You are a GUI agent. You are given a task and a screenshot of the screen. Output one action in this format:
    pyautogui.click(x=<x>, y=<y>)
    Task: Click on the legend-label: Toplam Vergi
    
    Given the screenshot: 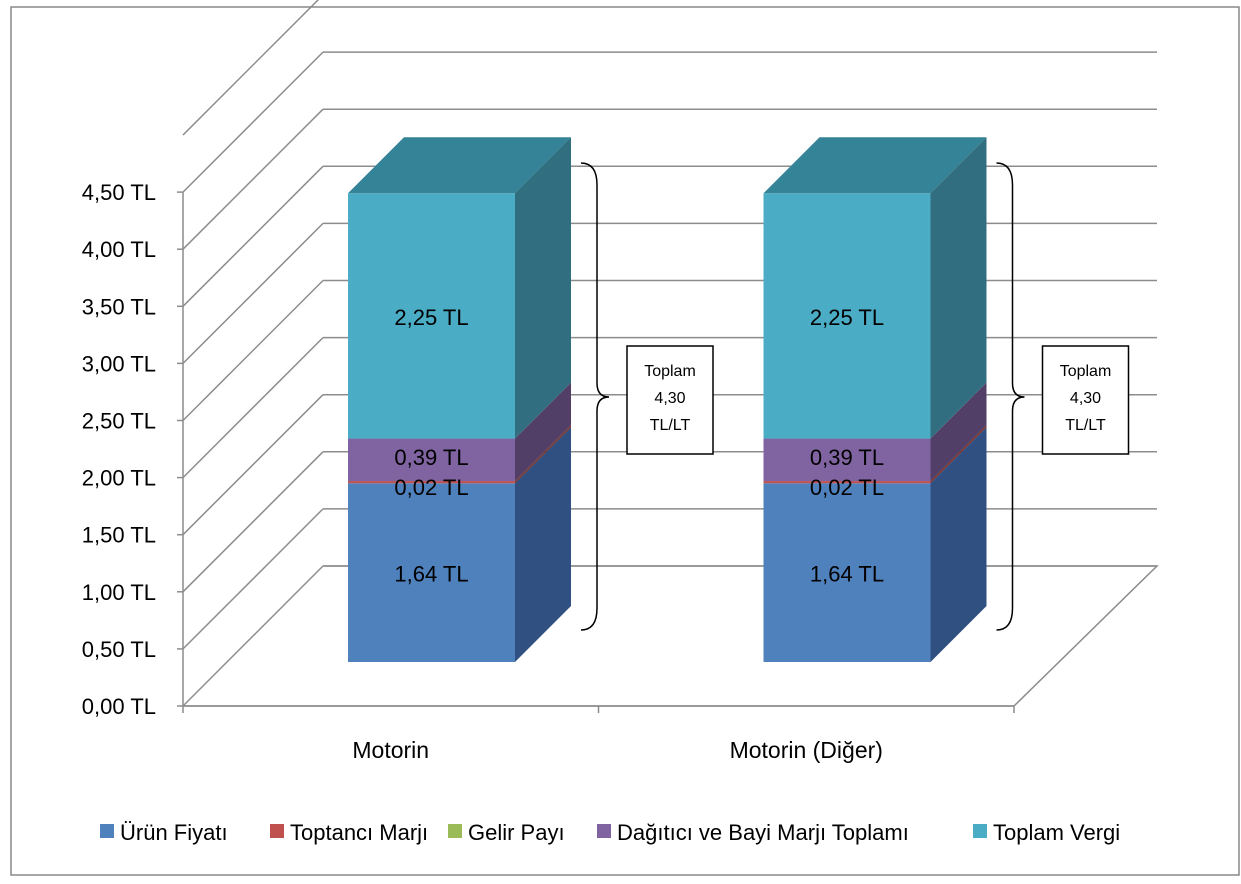 What is the action you would take?
    pyautogui.click(x=1056, y=832)
    